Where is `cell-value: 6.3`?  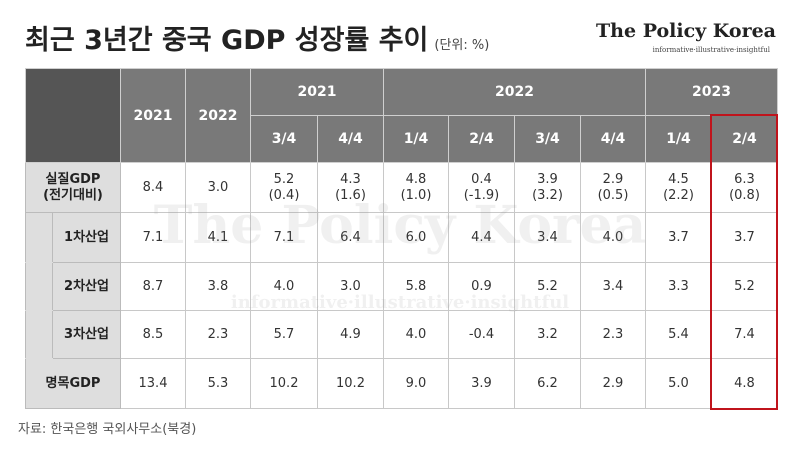
cell-value: 6.3 is located at coordinates (744, 179).